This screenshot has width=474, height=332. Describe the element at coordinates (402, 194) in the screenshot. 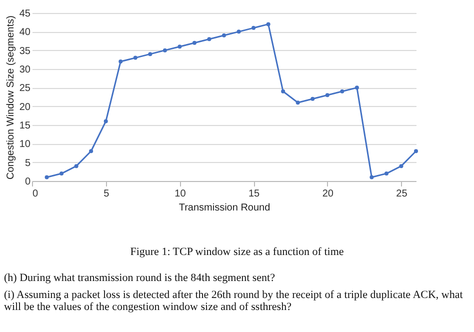

I see `x-tick-label: 25` at that location.